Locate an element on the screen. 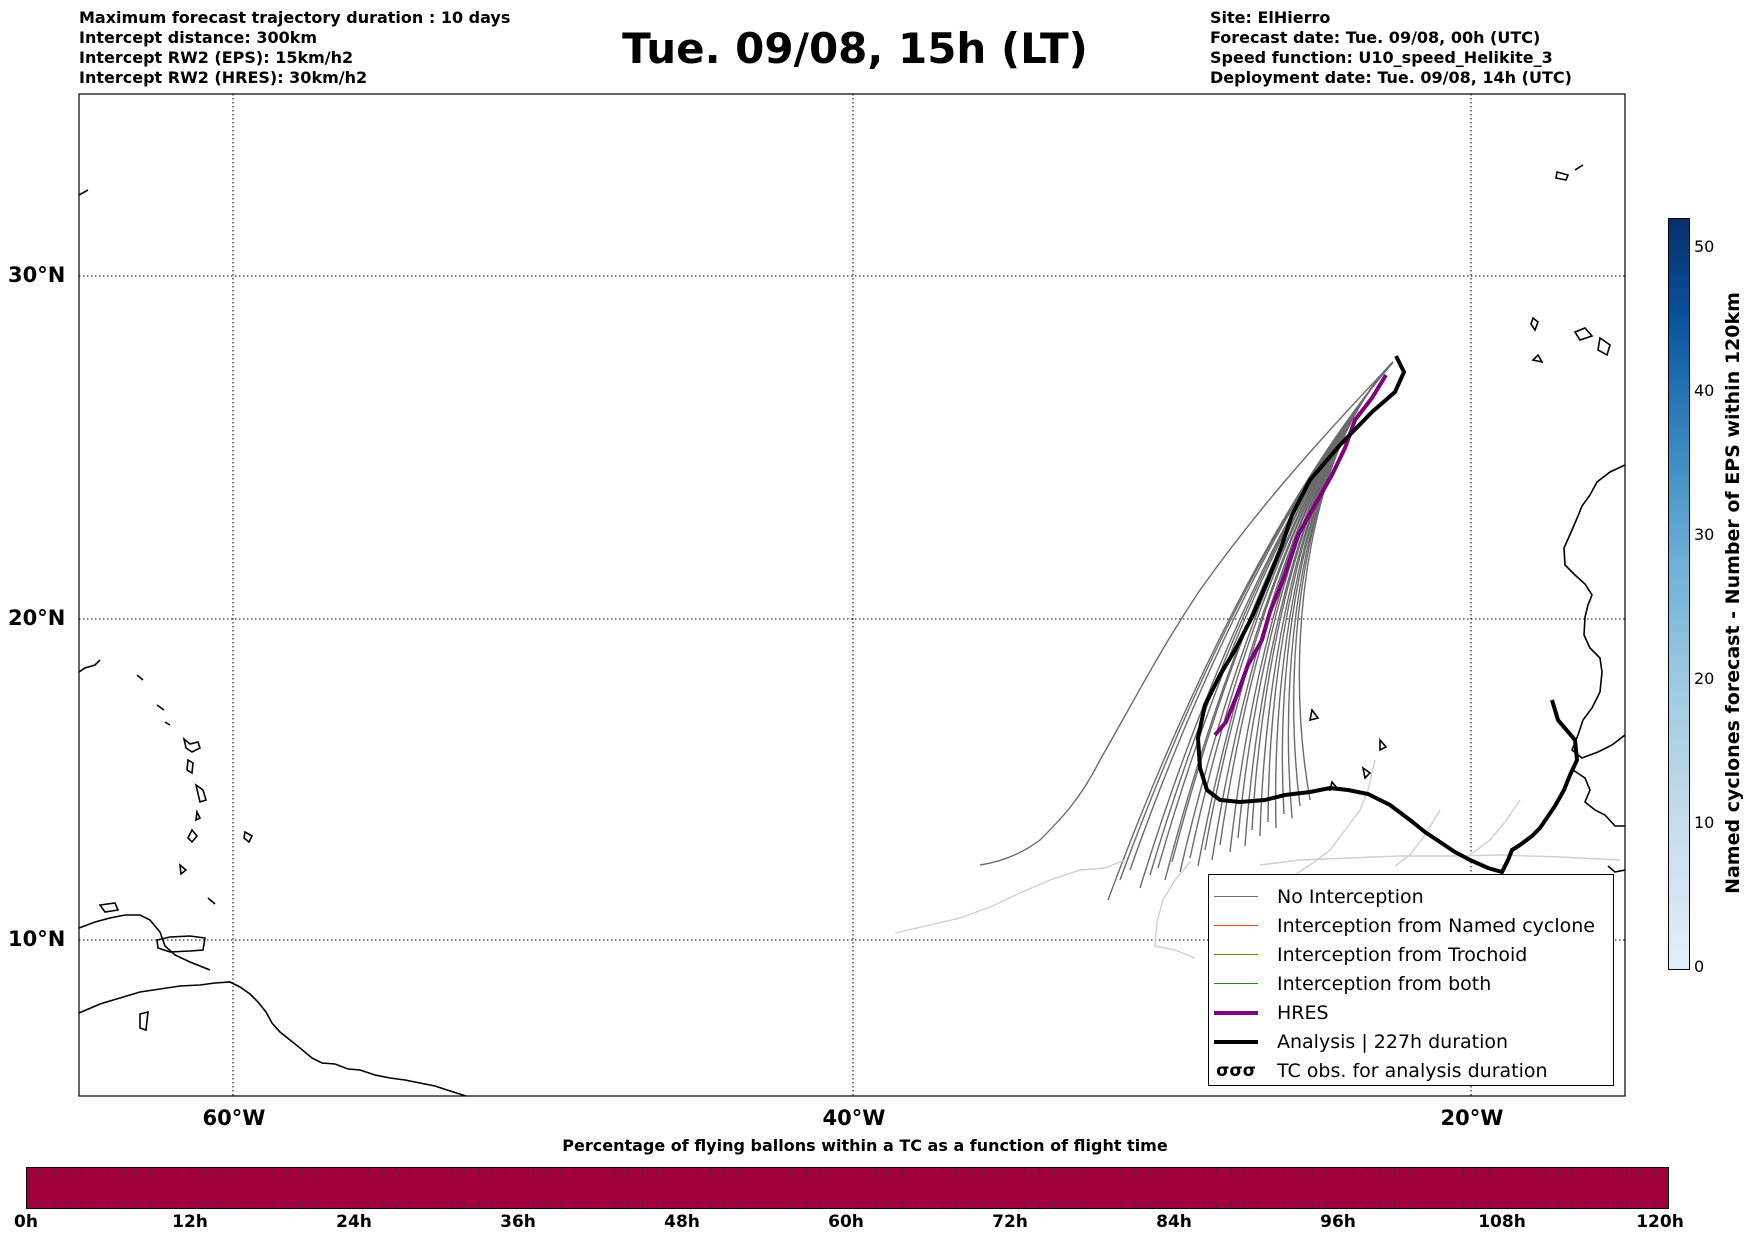 Image resolution: width=1752 pixels, height=1241 pixels. flight-time-tick-36h: 36h is located at coordinates (518, 1222).